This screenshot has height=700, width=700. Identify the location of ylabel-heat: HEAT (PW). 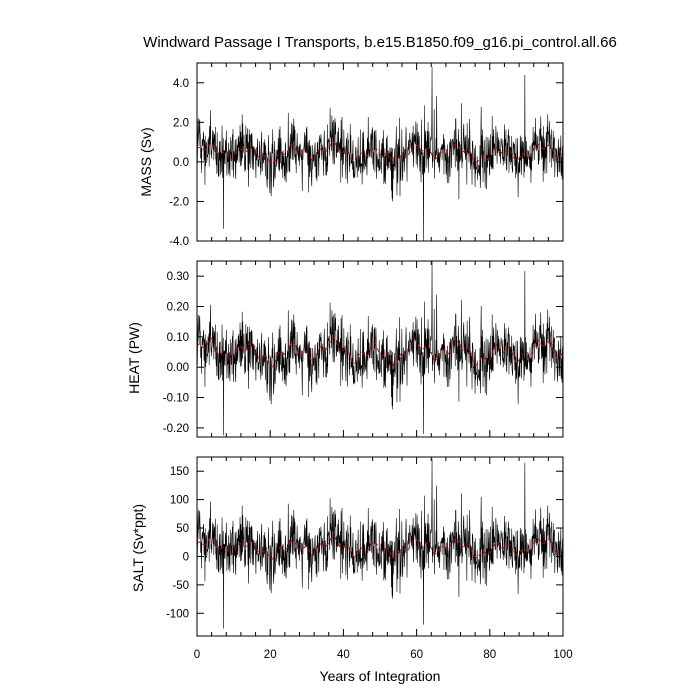
(134, 358).